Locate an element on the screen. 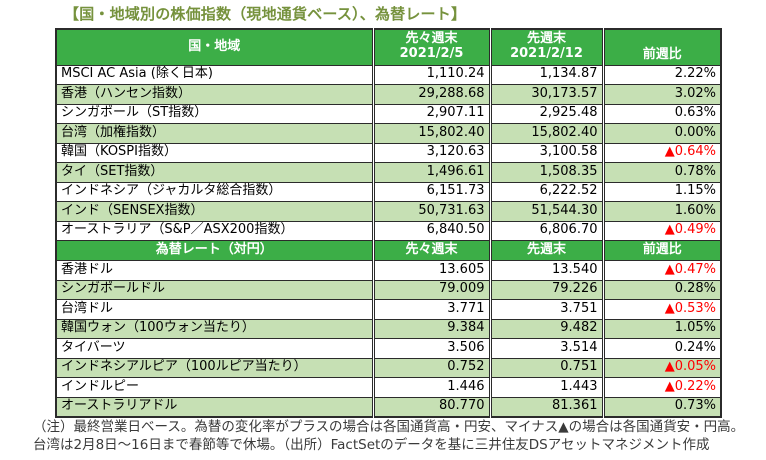  row-name-cell: インドネシア（ジャカルタ総合指数） is located at coordinates (214, 191).